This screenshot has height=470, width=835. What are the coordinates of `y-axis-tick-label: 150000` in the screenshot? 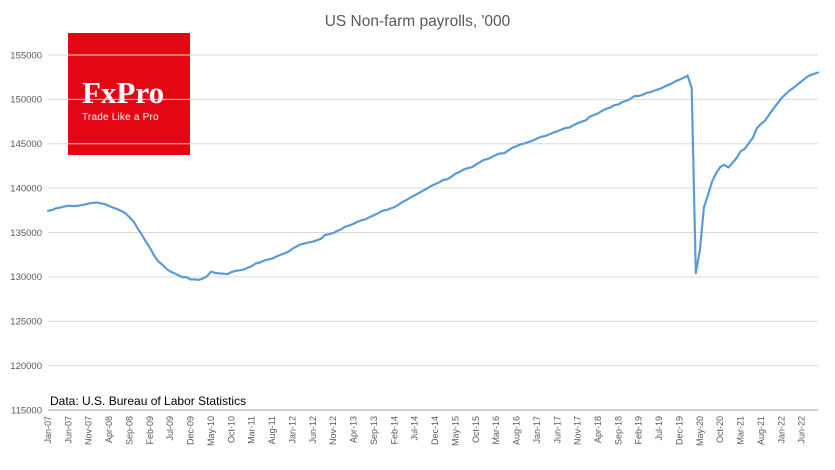 It's located at (26, 100).